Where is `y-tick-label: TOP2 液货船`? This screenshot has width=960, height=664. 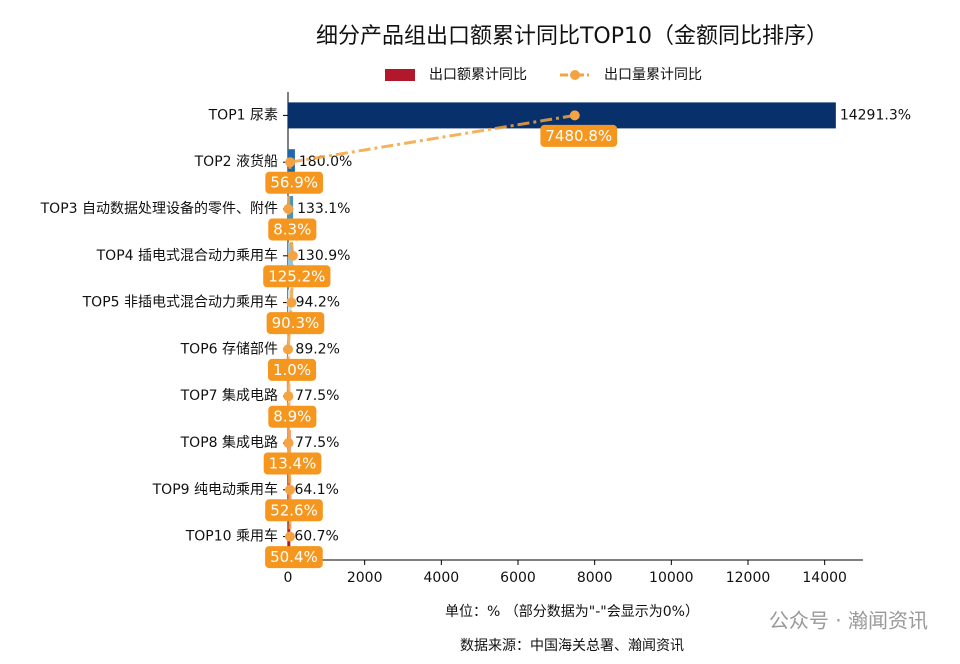 y-tick-label: TOP2 液货船 is located at coordinates (236, 161).